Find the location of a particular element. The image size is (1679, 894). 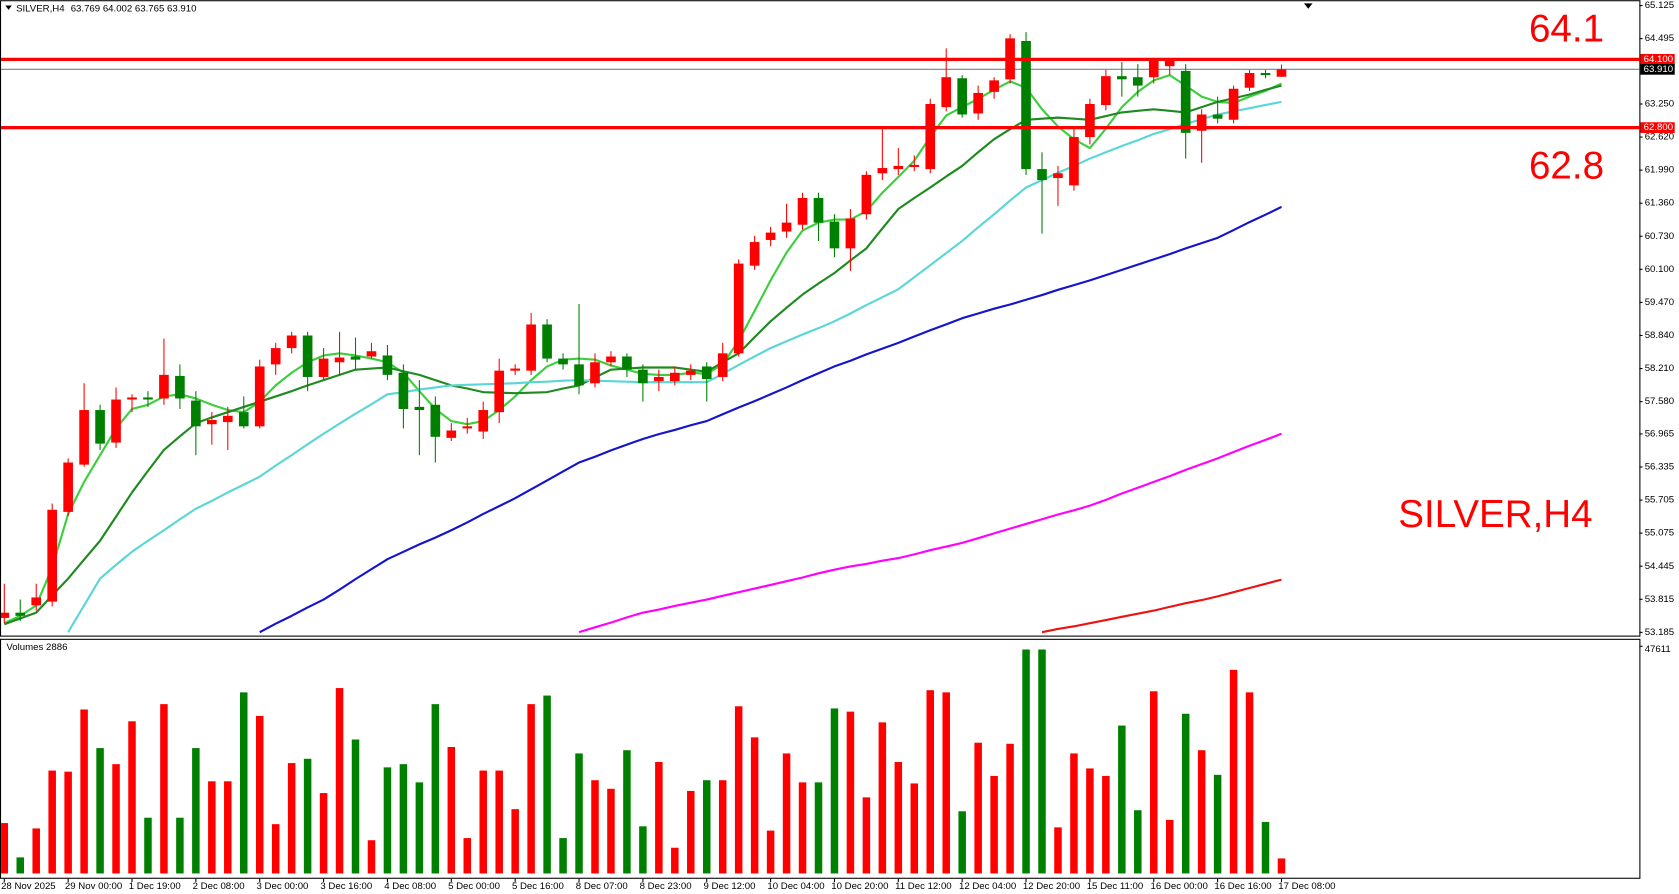

price-tag is located at coordinates (1657, 69).